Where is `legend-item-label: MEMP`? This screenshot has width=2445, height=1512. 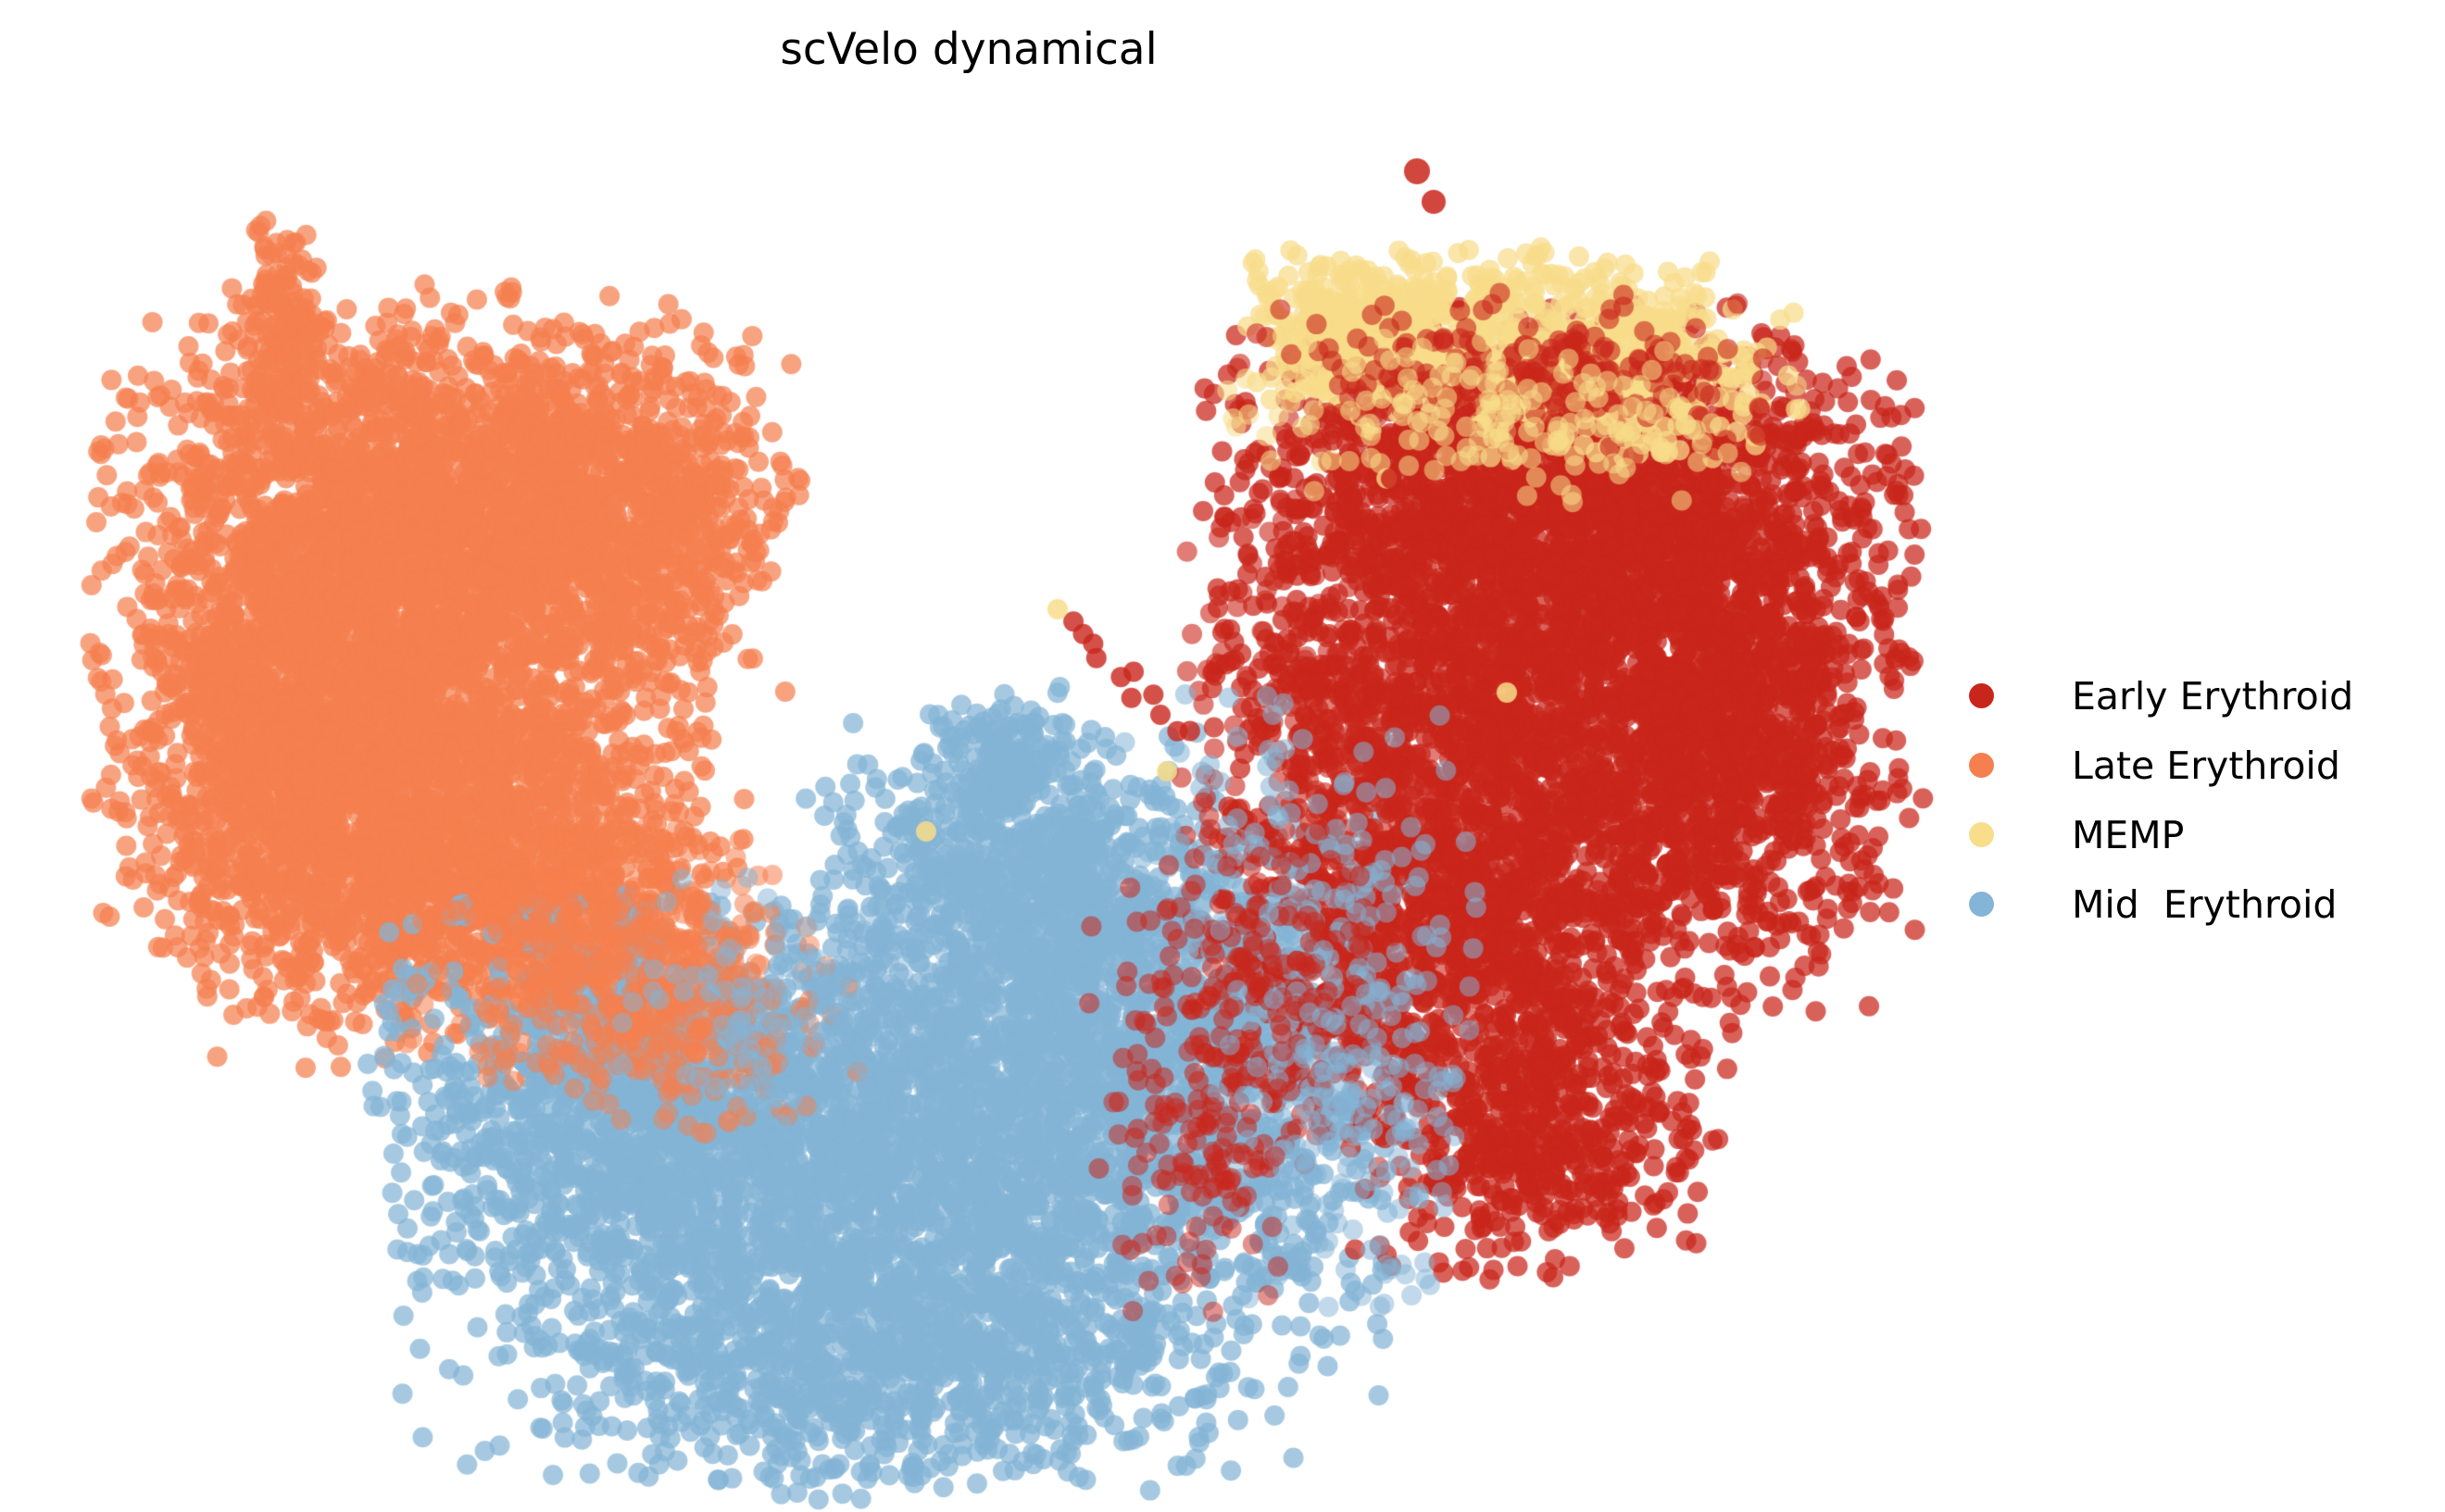
legend-item-label: MEMP is located at coordinates (2128, 835).